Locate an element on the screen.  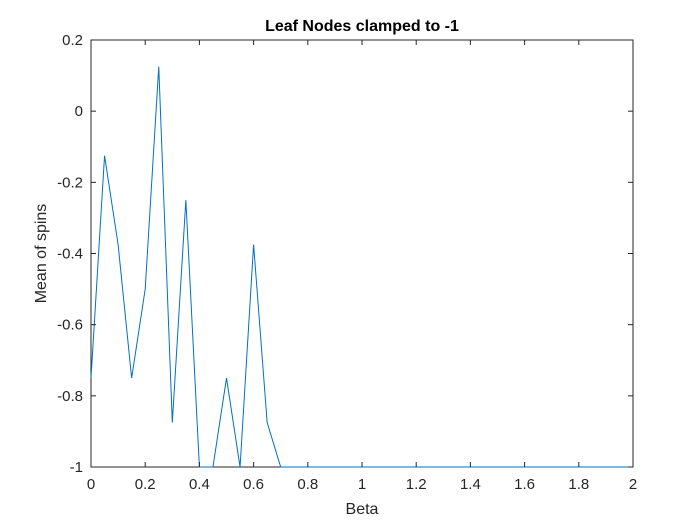
x-axis-label: Beta is located at coordinates (362, 509).